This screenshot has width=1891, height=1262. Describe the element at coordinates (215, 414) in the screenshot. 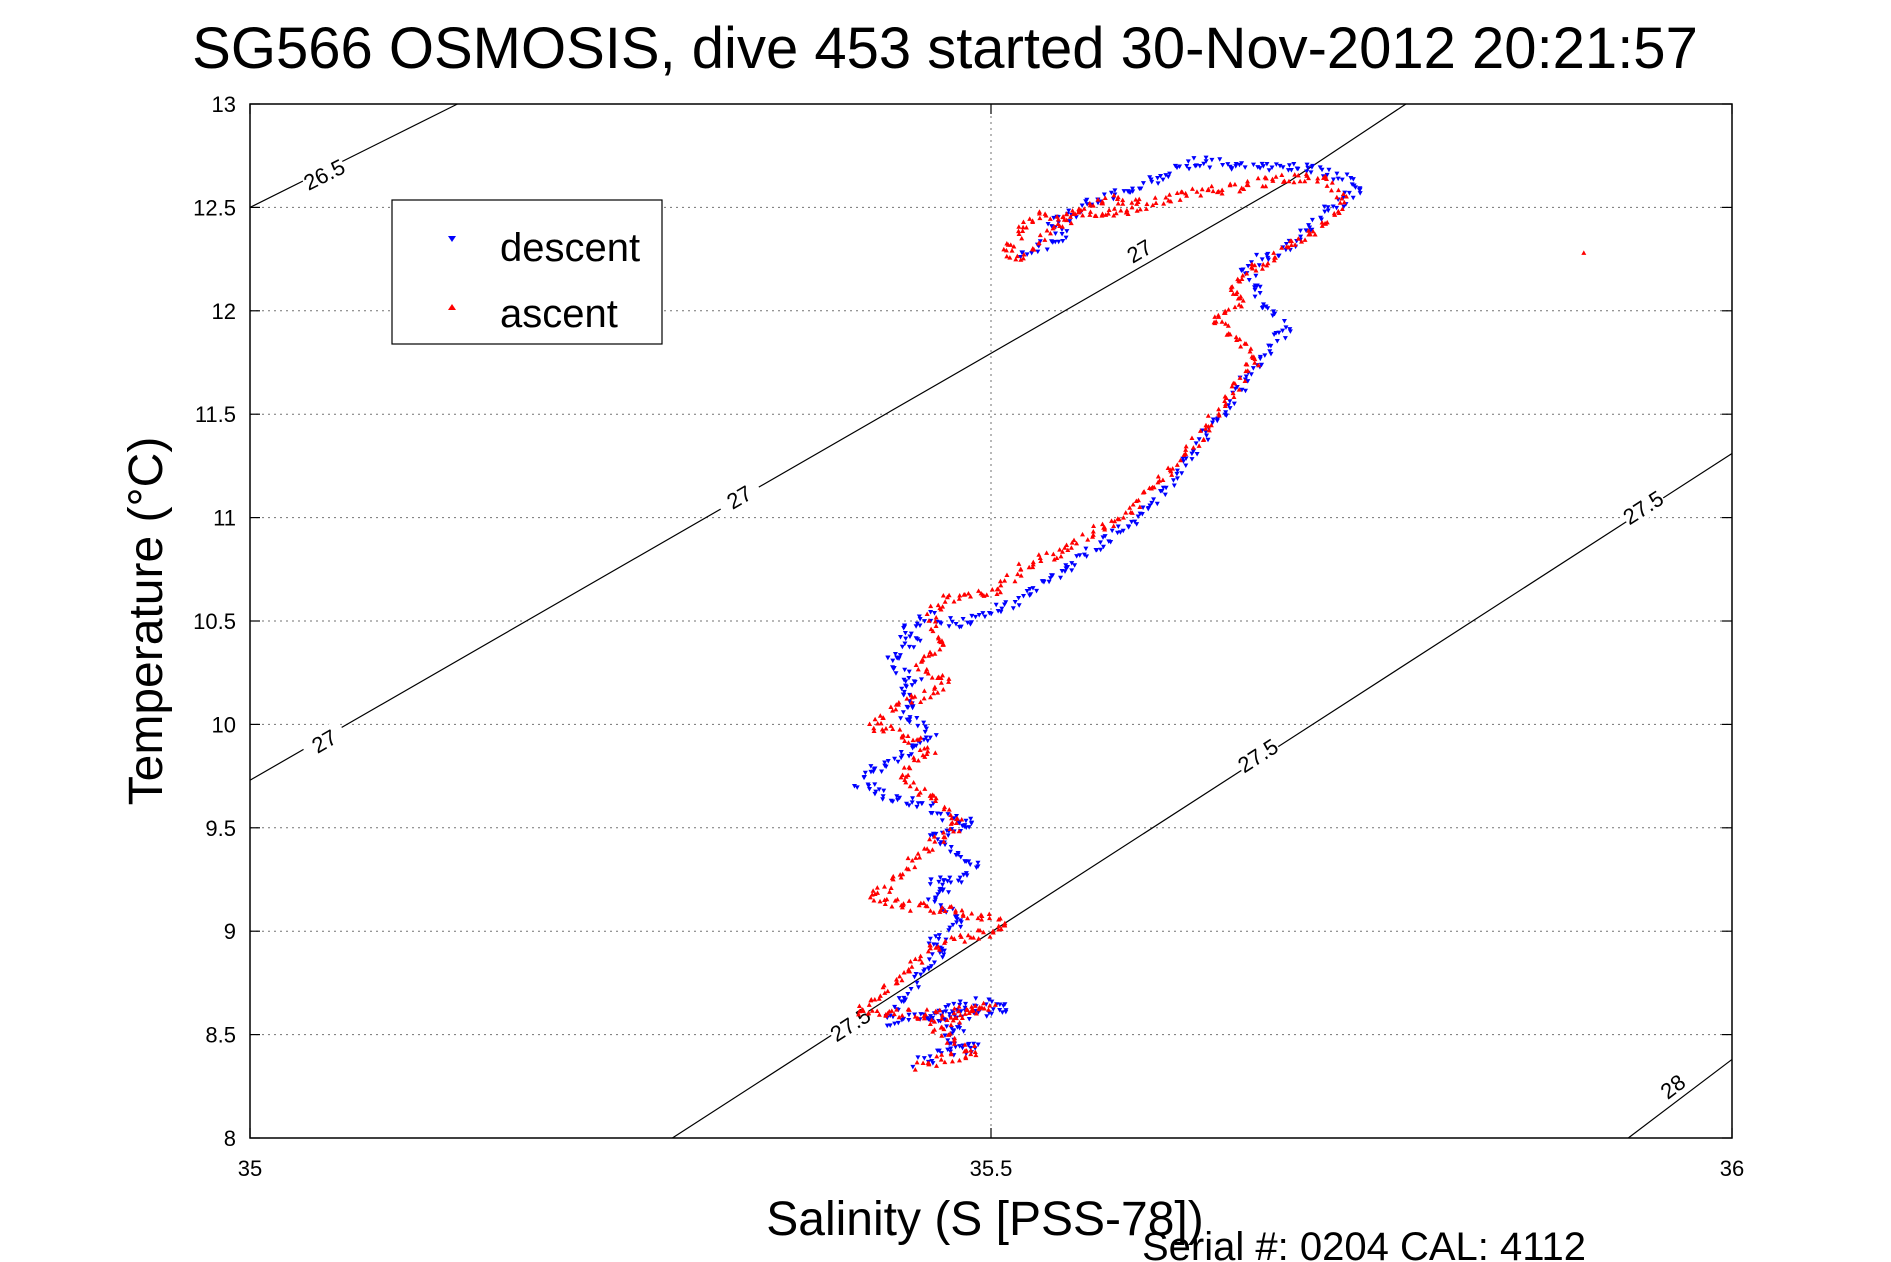

I see `y-tick-label: 11.5` at that location.